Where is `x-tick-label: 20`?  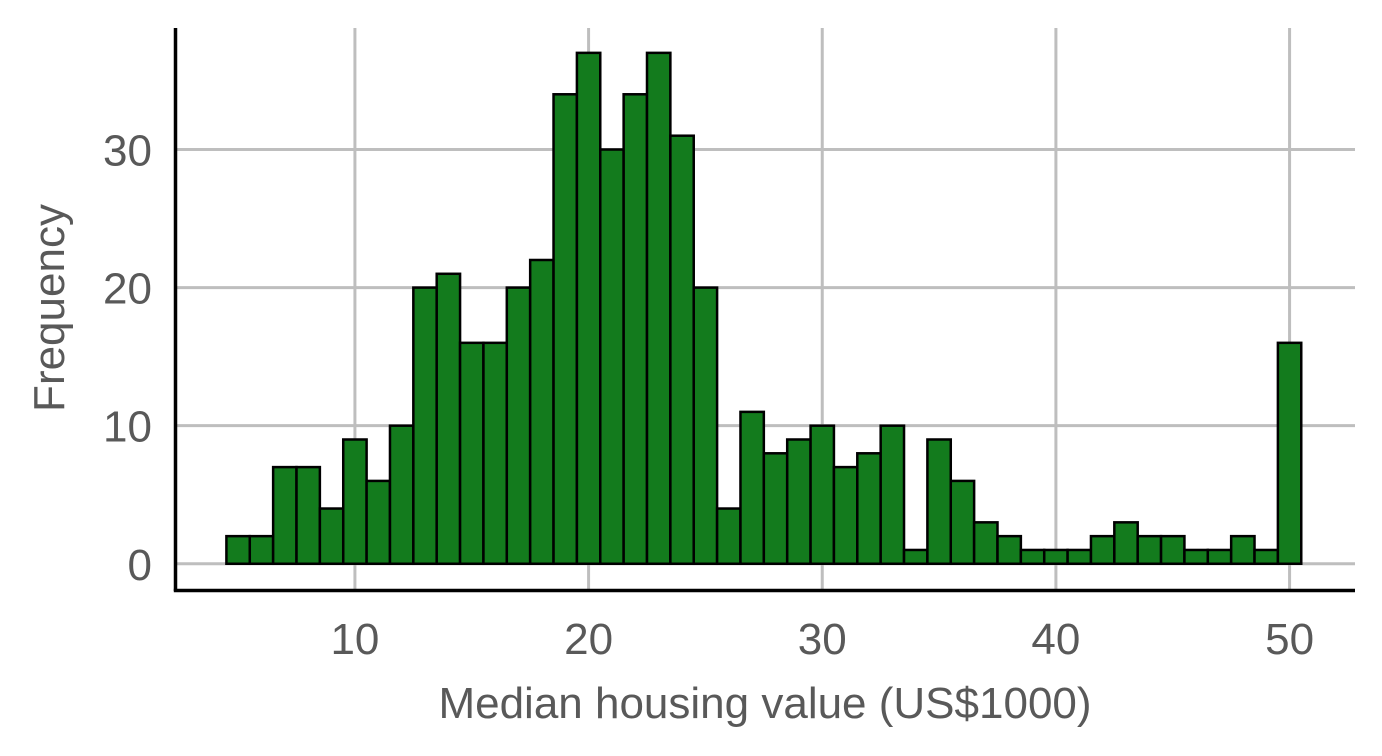 x-tick-label: 20 is located at coordinates (588, 639).